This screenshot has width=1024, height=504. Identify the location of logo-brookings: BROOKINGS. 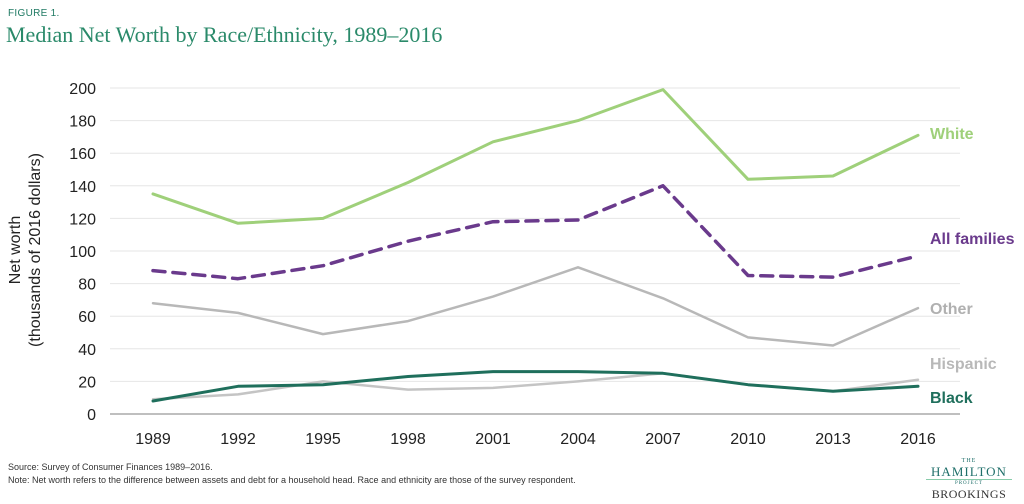
(969, 494).